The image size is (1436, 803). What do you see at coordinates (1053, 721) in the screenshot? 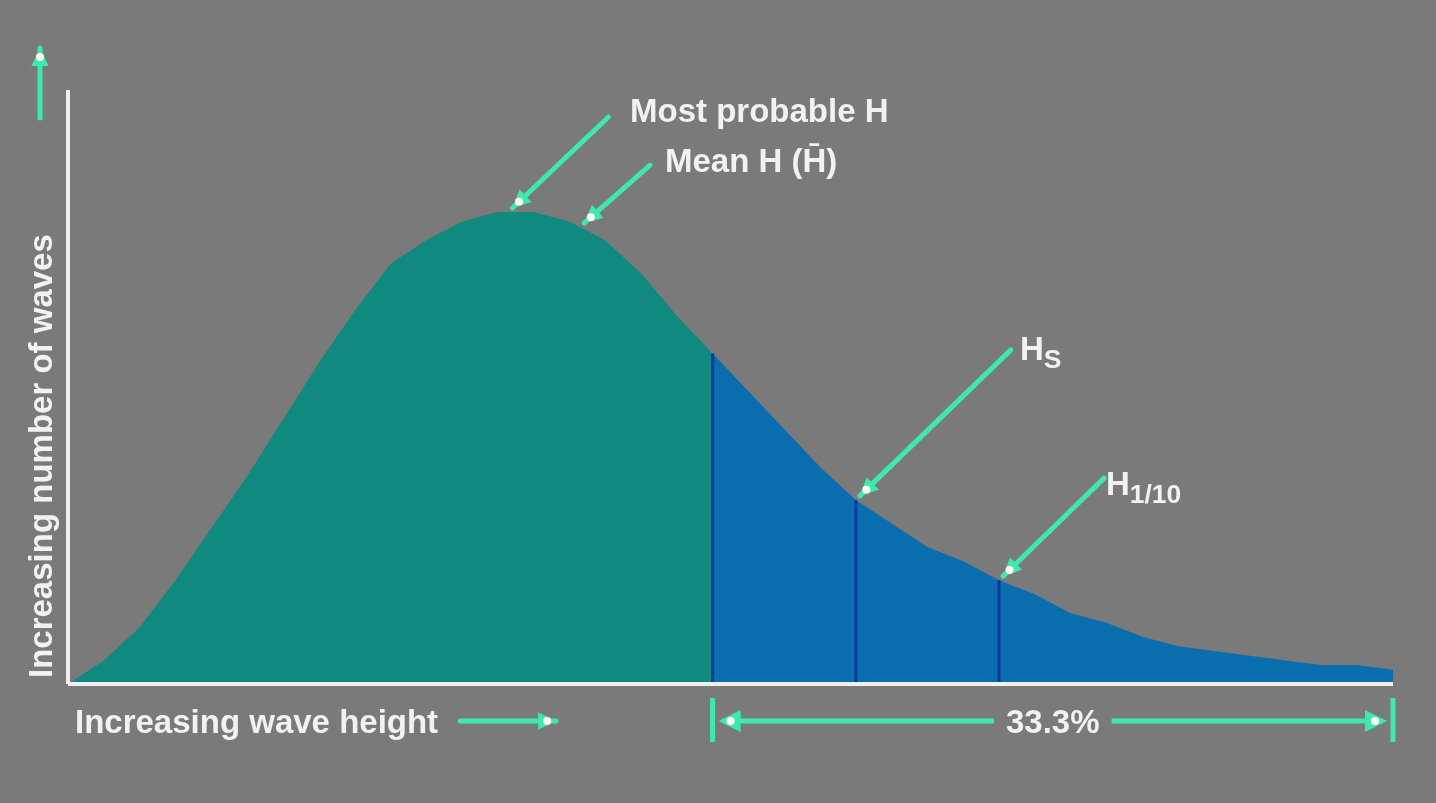
I see `text: 33.3%` at bounding box center [1053, 721].